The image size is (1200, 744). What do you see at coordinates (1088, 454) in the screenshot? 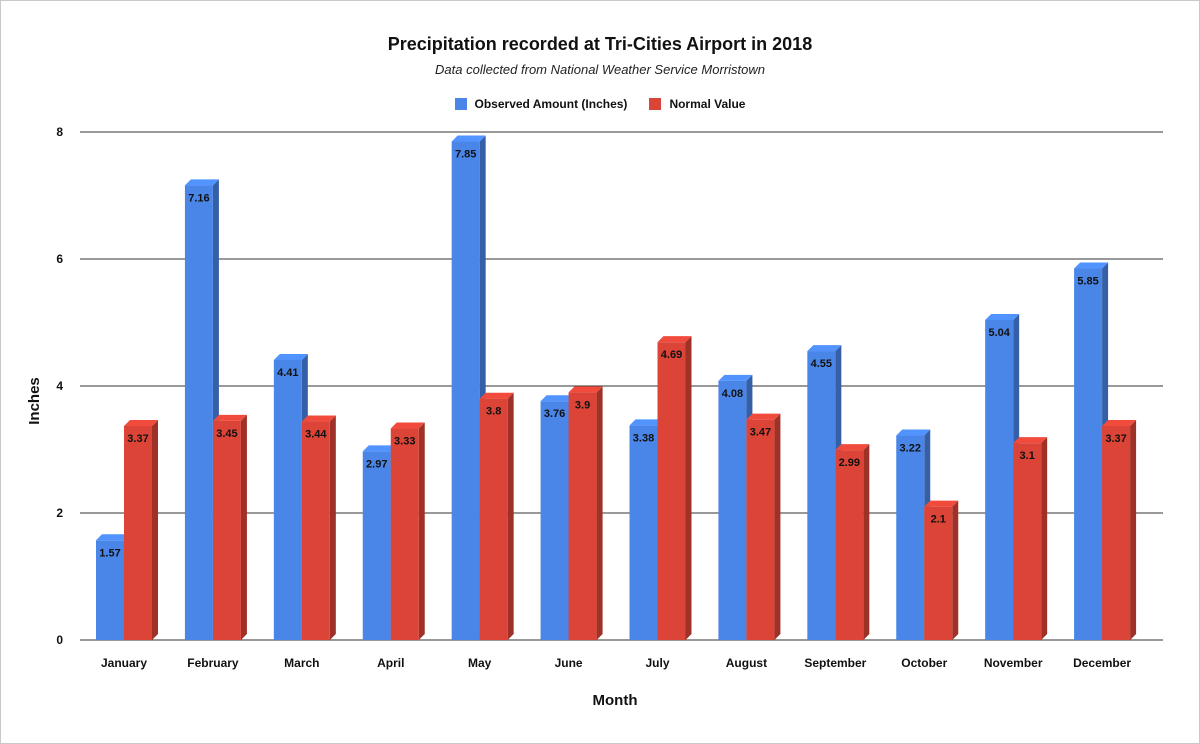
I see `bar-observed-december` at bounding box center [1088, 454].